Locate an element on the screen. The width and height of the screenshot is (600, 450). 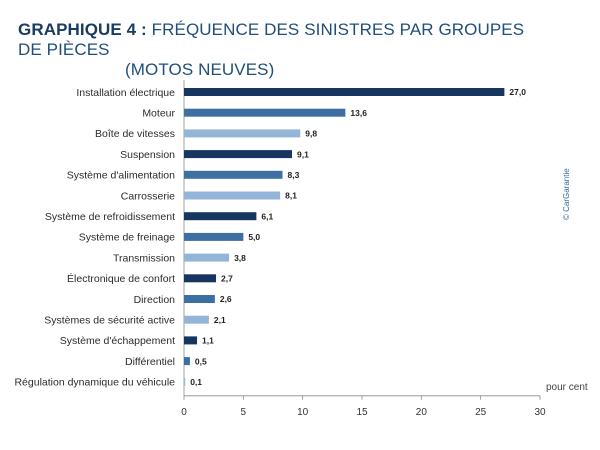
x-tick-label: 30 is located at coordinates (540, 412).